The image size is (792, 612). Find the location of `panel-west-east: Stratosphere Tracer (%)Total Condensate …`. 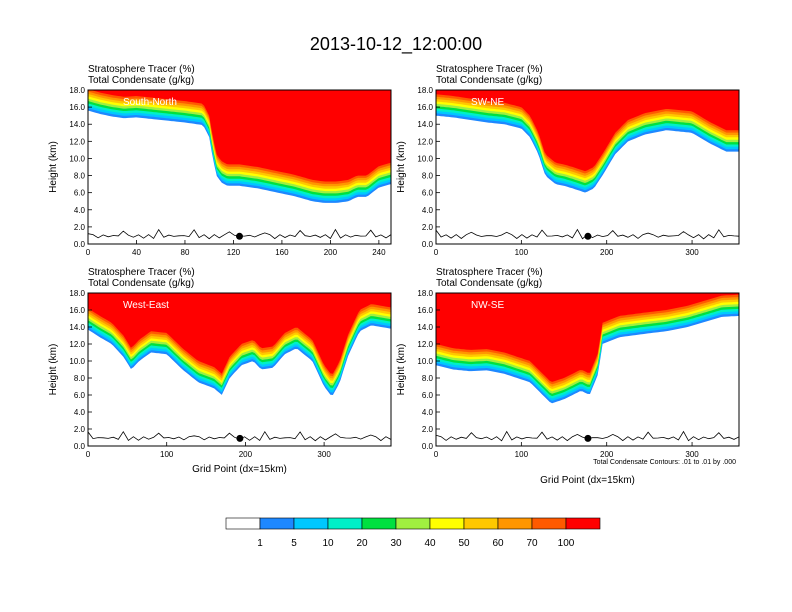

panel-west-east: Stratosphere Tracer (%)Total Condensate … is located at coordinates (220, 371).